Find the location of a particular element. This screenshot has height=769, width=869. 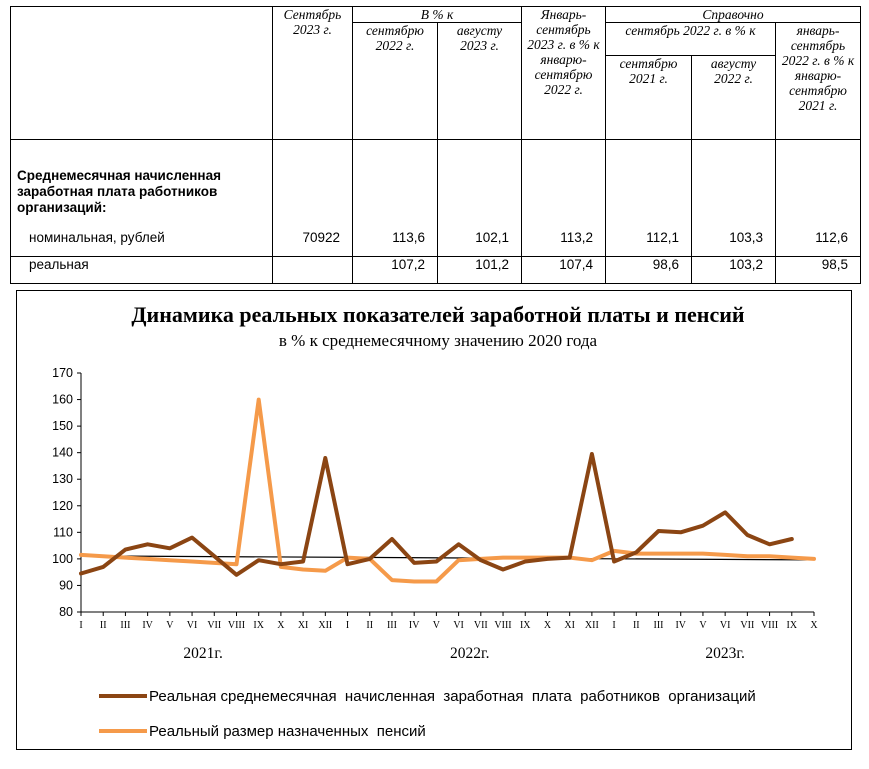

y-tick-label: 160 is located at coordinates (62, 400).